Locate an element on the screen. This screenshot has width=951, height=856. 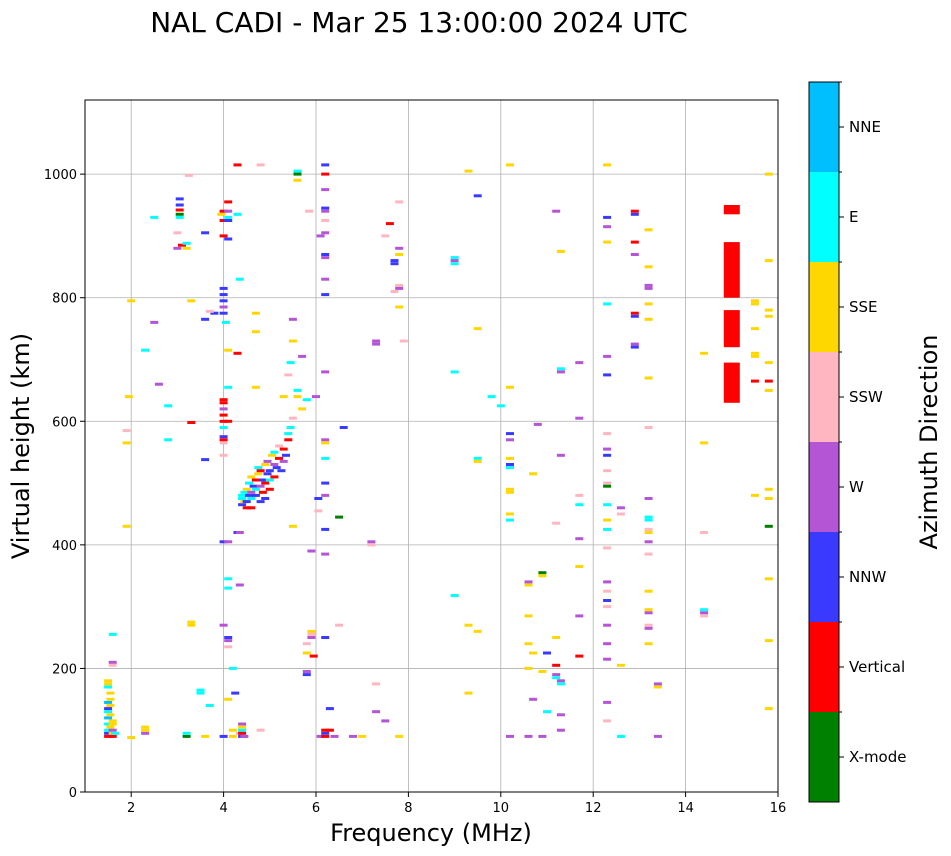
x-tick-label: 2 is located at coordinates (131, 808).